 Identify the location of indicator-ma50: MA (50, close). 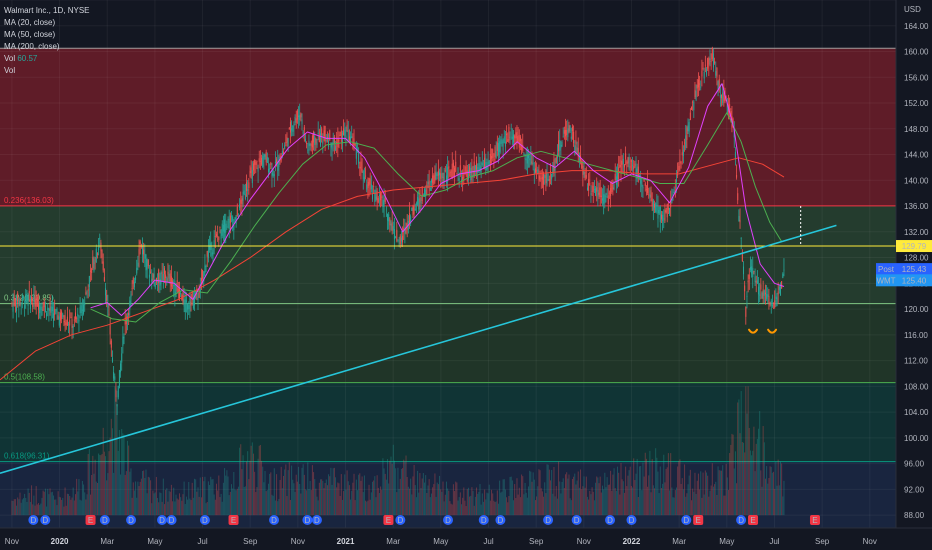
(47, 35).